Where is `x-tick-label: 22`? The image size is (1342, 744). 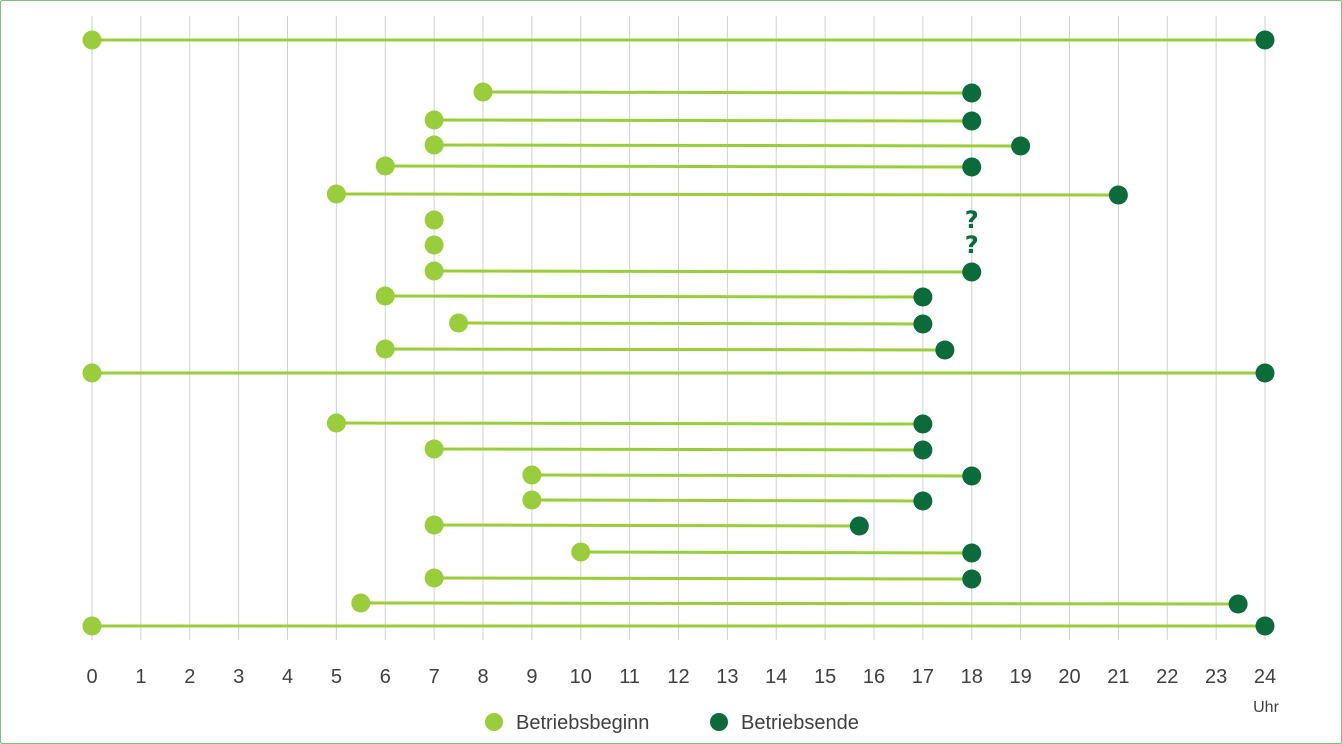
x-tick-label: 22 is located at coordinates (1167, 677).